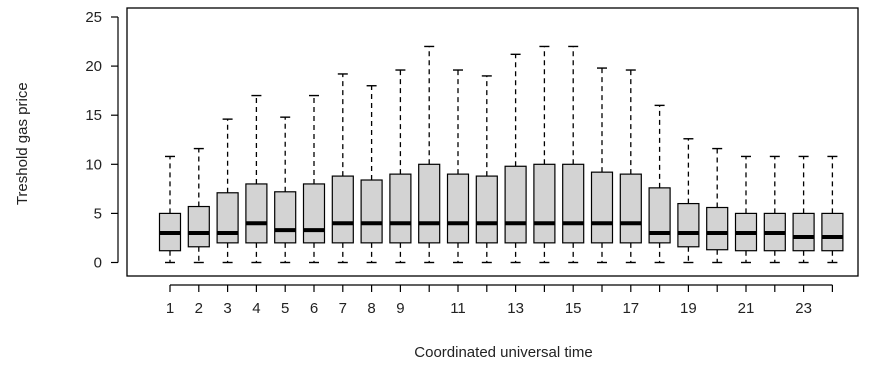 Image resolution: width=869 pixels, height=365 pixels. I want to click on y-tick-label: 0, so click(98, 263).